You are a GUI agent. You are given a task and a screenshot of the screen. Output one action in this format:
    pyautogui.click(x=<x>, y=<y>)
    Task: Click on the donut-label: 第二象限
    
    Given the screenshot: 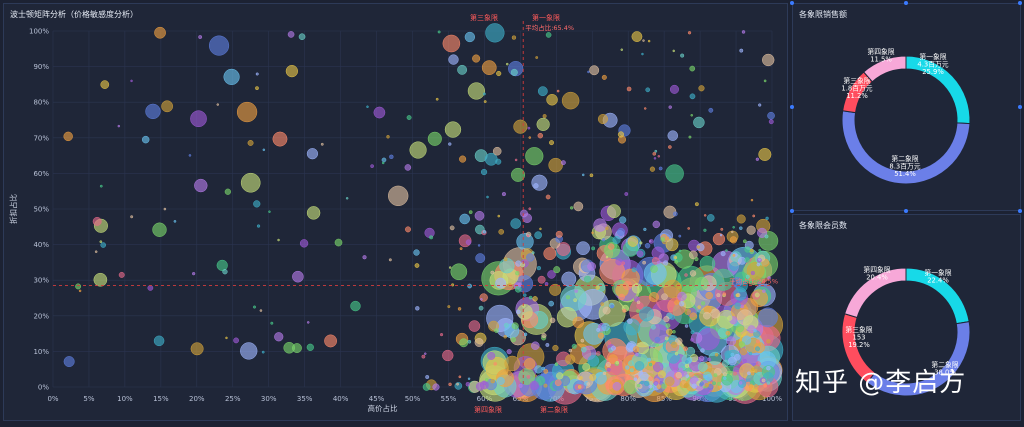 What is the action you would take?
    pyautogui.click(x=904, y=158)
    